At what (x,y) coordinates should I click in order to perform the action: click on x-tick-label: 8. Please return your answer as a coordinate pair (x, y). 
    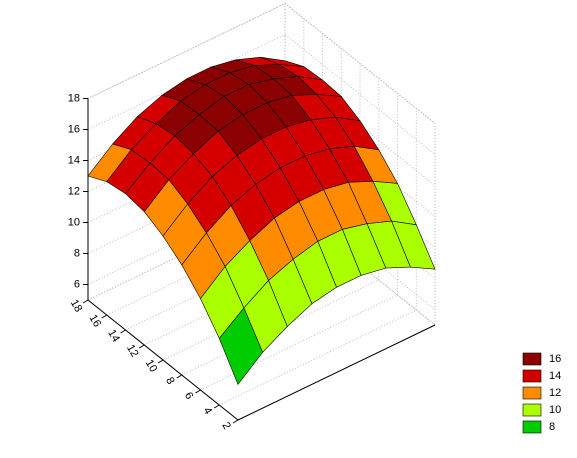
    Looking at the image, I should click on (169, 380).